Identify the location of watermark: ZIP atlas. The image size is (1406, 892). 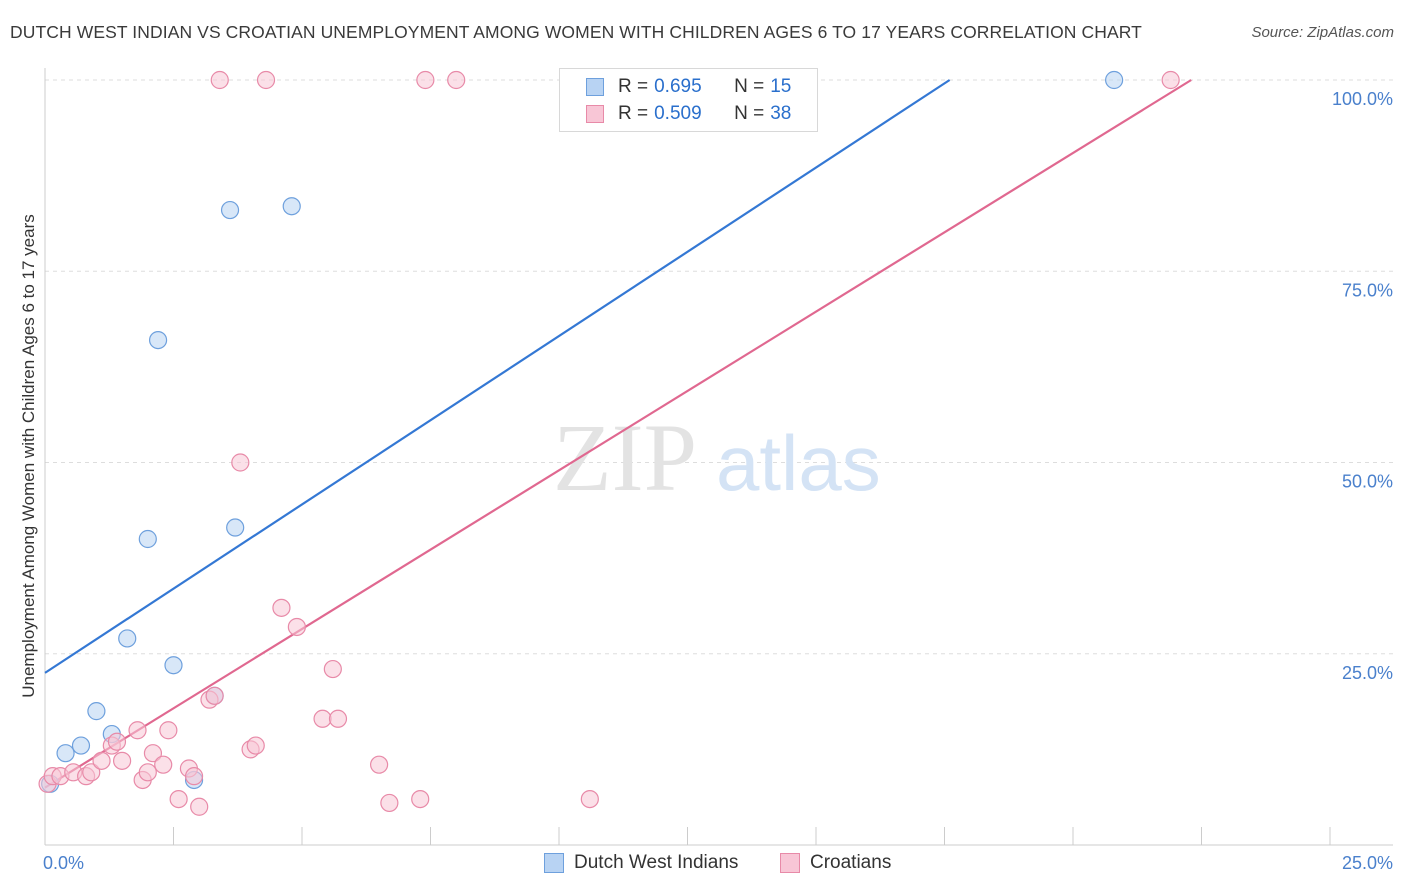
(717, 457).